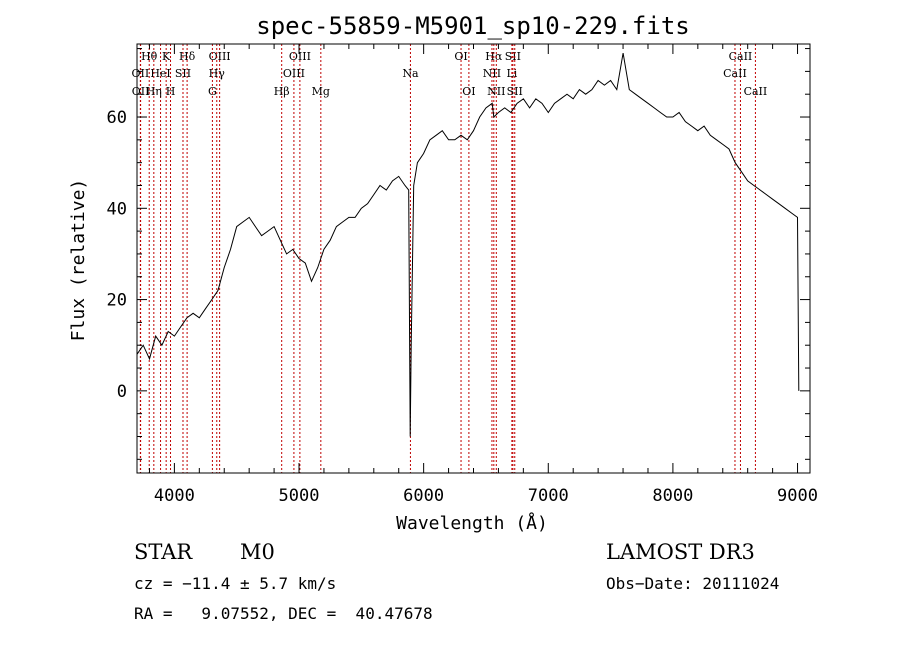  I want to click on line-id-label-23: NII, so click(496, 91).